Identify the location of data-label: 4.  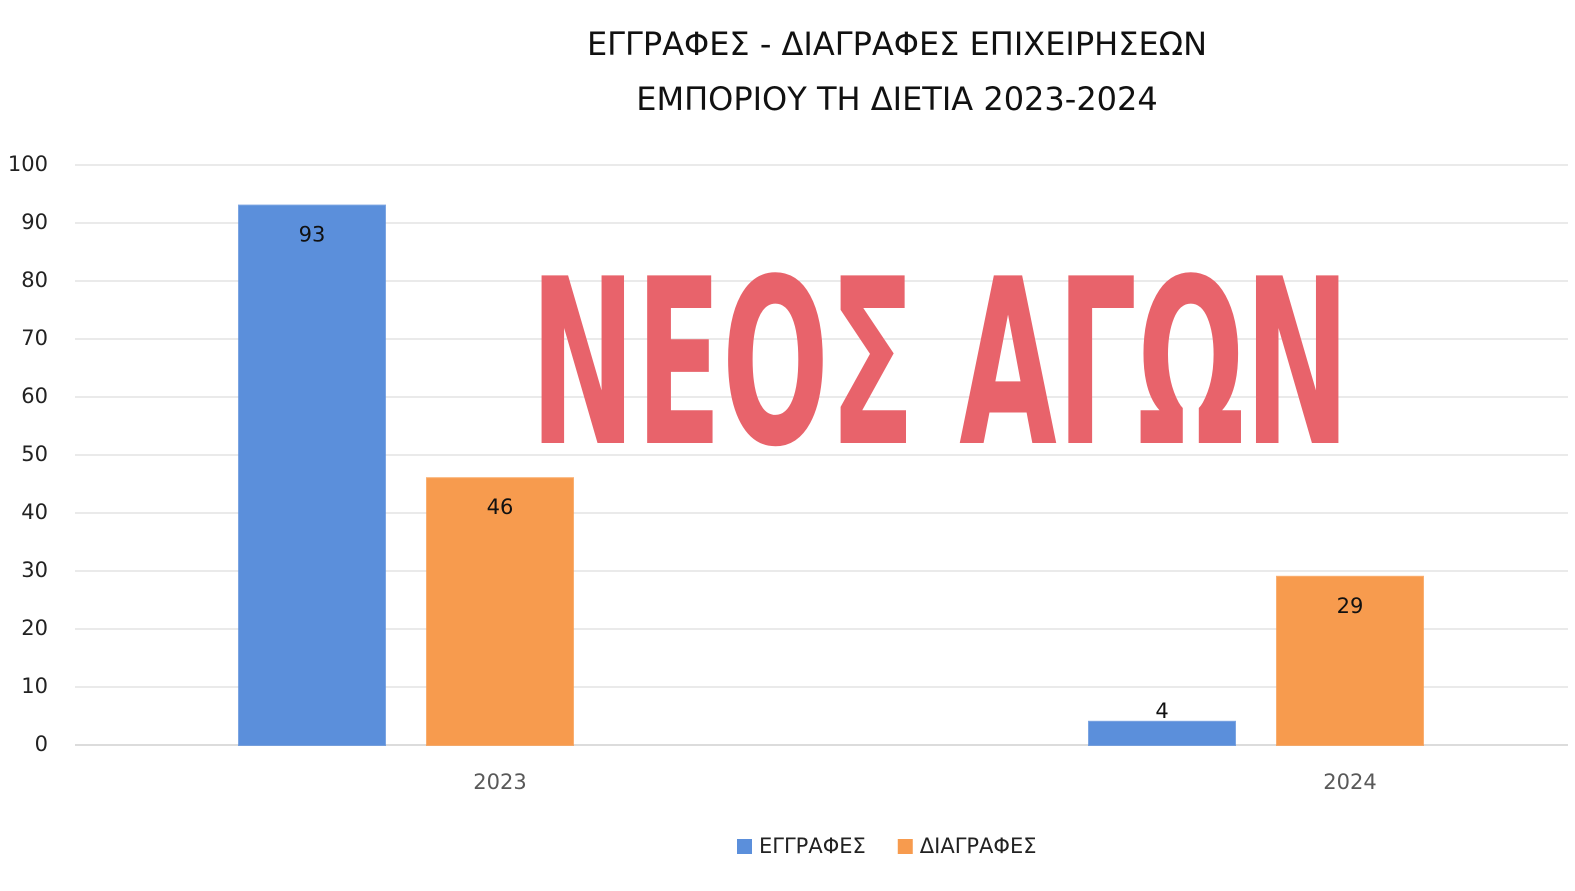
(1161, 711).